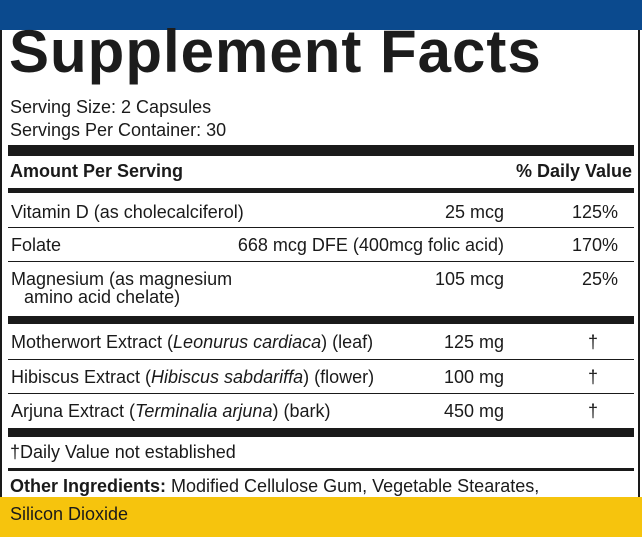  I want to click on nutrient-daily-value: 170%, so click(594, 245).